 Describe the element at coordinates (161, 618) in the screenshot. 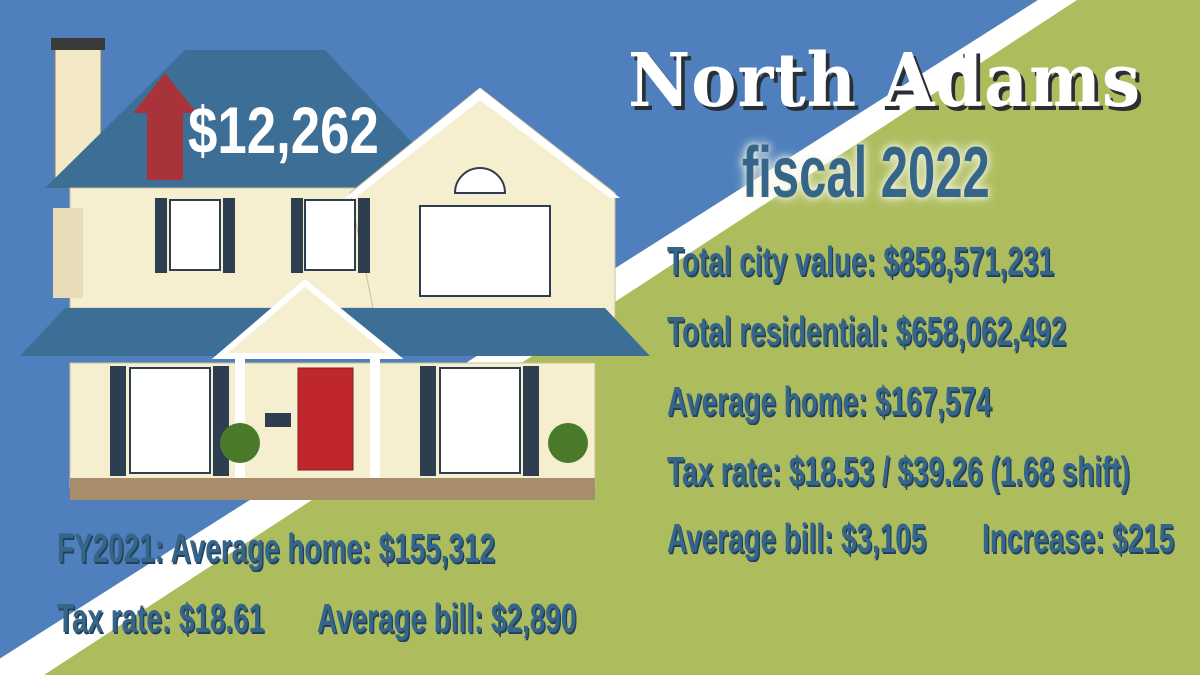

I see `fy2021-tax-rate: Tax rate: $18.61` at that location.